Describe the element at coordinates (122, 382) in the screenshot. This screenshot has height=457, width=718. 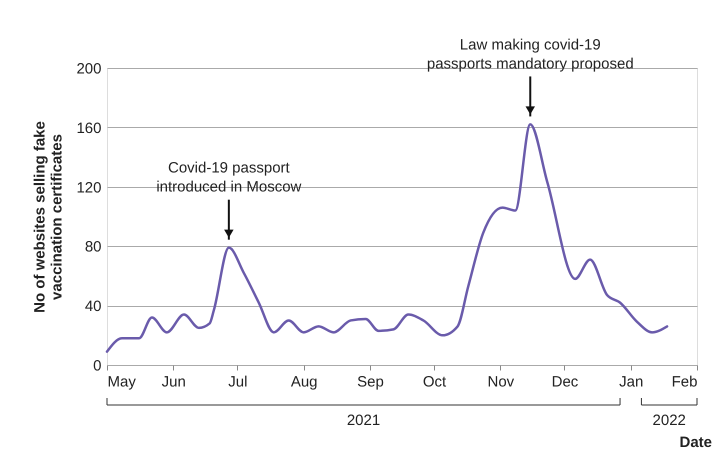
I see `x-tick-label: May` at that location.